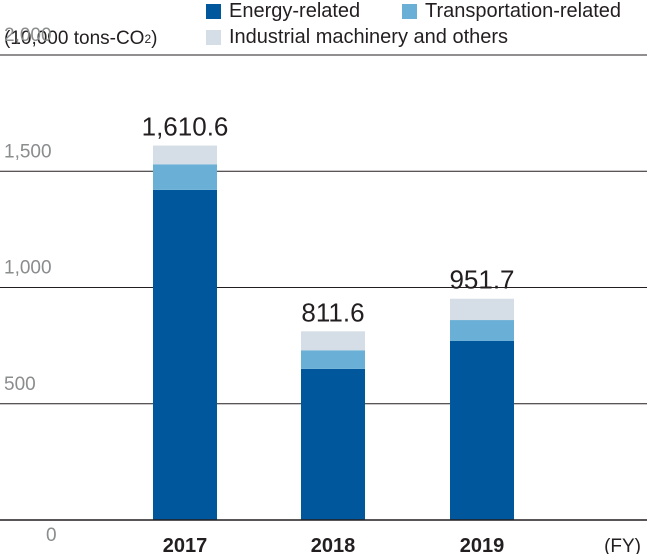  Describe the element at coordinates (28, 268) in the screenshot. I see `y-tick-label: 1,000` at that location.